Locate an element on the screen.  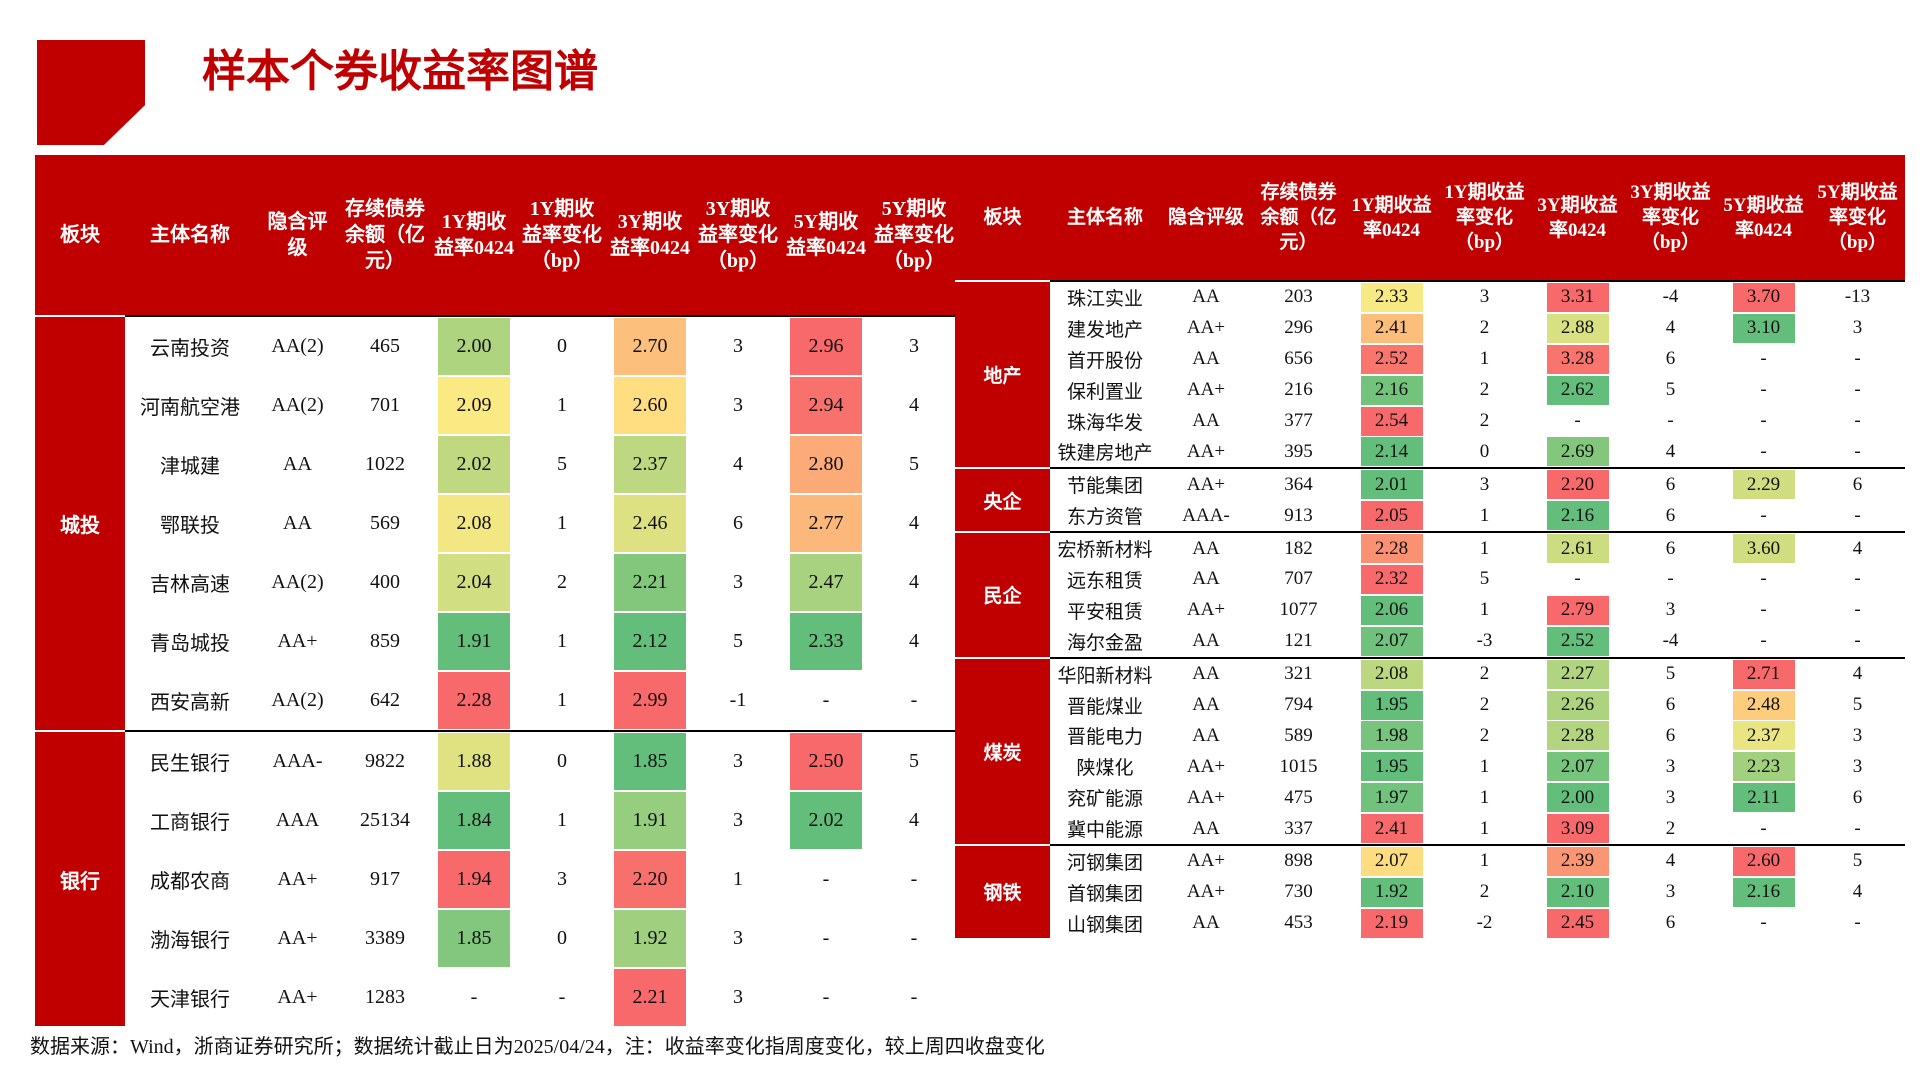
table-row: 地产 珠江实业 AA 203 2.33 3 3.31 -4 3.70 -13 is located at coordinates (1430, 374).